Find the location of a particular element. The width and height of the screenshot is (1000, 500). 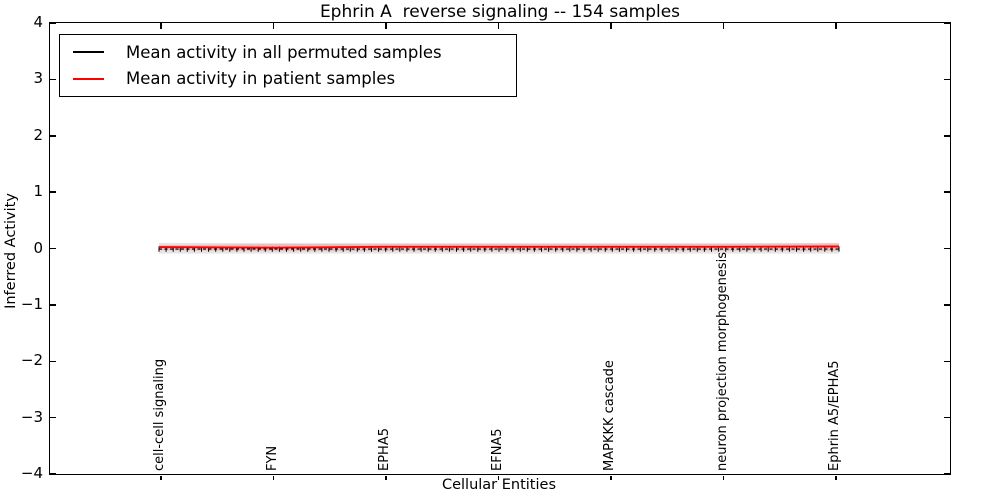

patient-mean-line is located at coordinates (499, 247).